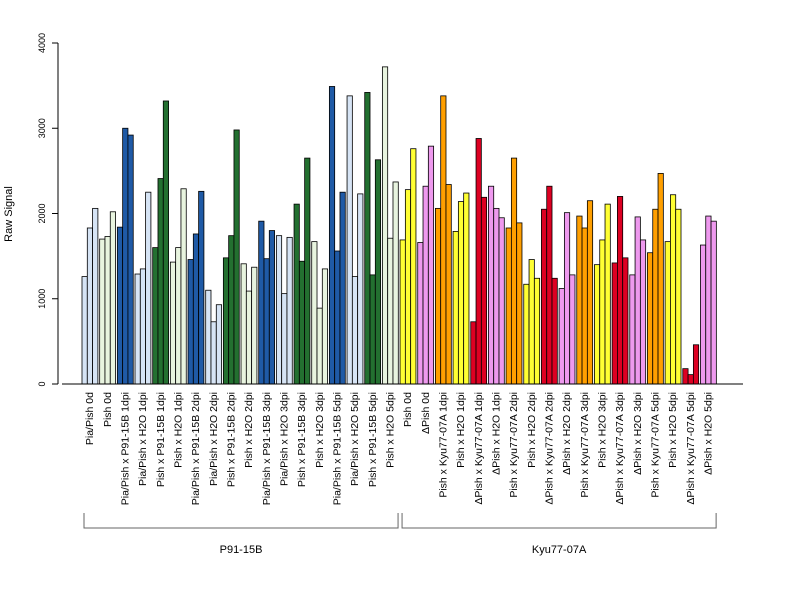  What do you see at coordinates (461, 430) in the screenshot?
I see `category-label-1-3: Pish x H2O 1dpi` at bounding box center [461, 430].